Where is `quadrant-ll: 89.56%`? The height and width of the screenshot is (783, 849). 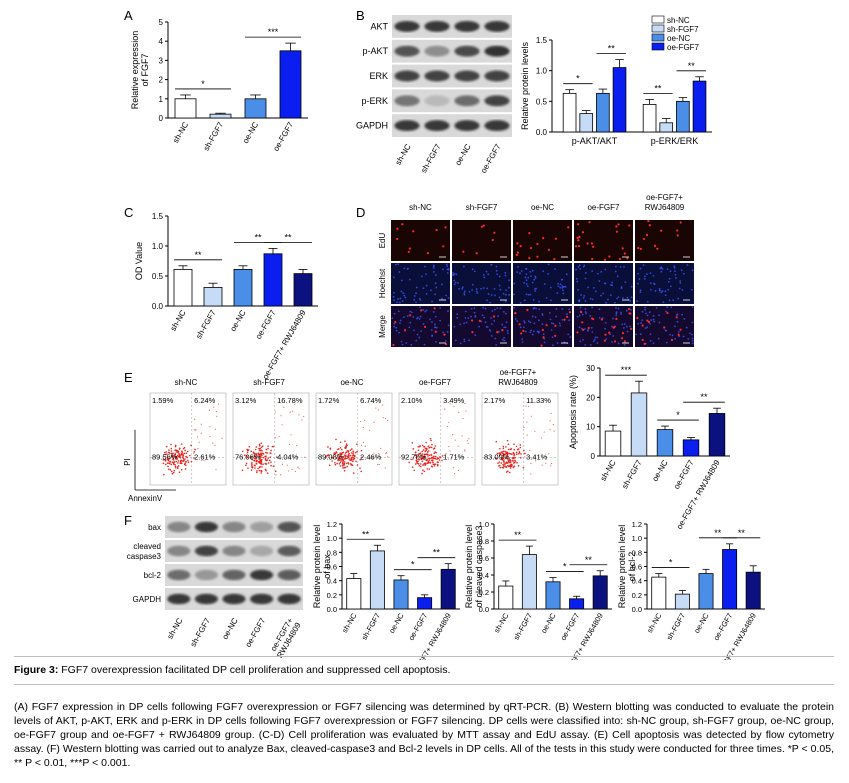 quadrant-ll: 89.56% is located at coordinates (165, 456).